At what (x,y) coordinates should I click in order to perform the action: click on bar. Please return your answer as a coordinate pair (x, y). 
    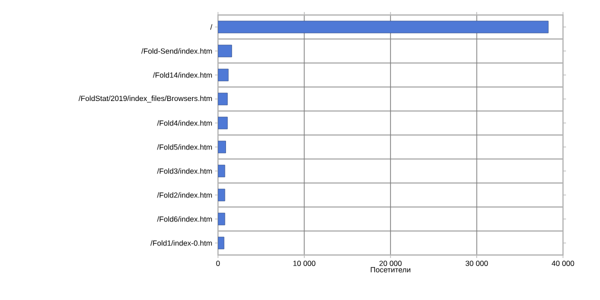
    Looking at the image, I should click on (383, 27).